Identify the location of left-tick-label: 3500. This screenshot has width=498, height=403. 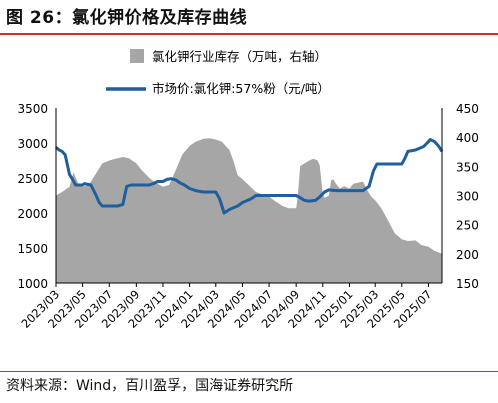
(32, 109).